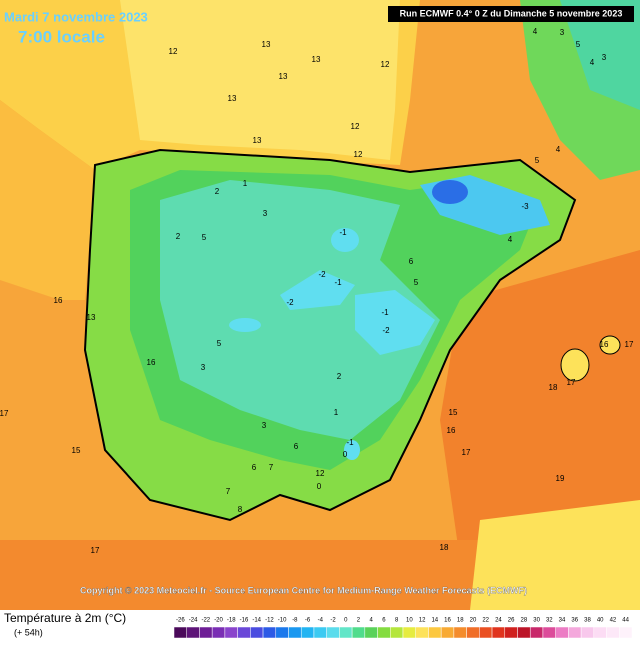 The width and height of the screenshot is (640, 645). I want to click on scale-label: -14, so click(256, 621).